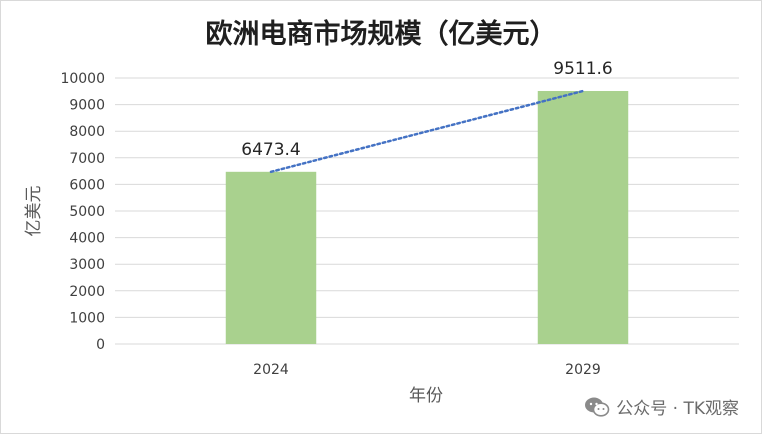 Image resolution: width=762 pixels, height=434 pixels. Describe the element at coordinates (87, 239) in the screenshot. I see `y-tick-label: 4000` at that location.